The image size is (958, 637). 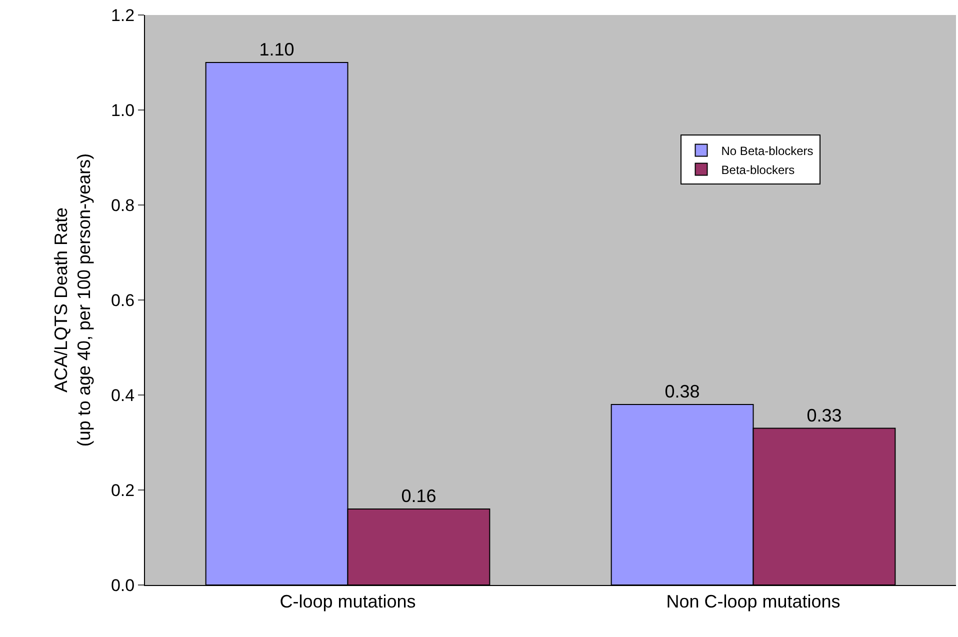 What do you see at coordinates (348, 602) in the screenshot?
I see `x-tick-label: C-loop mutations` at bounding box center [348, 602].